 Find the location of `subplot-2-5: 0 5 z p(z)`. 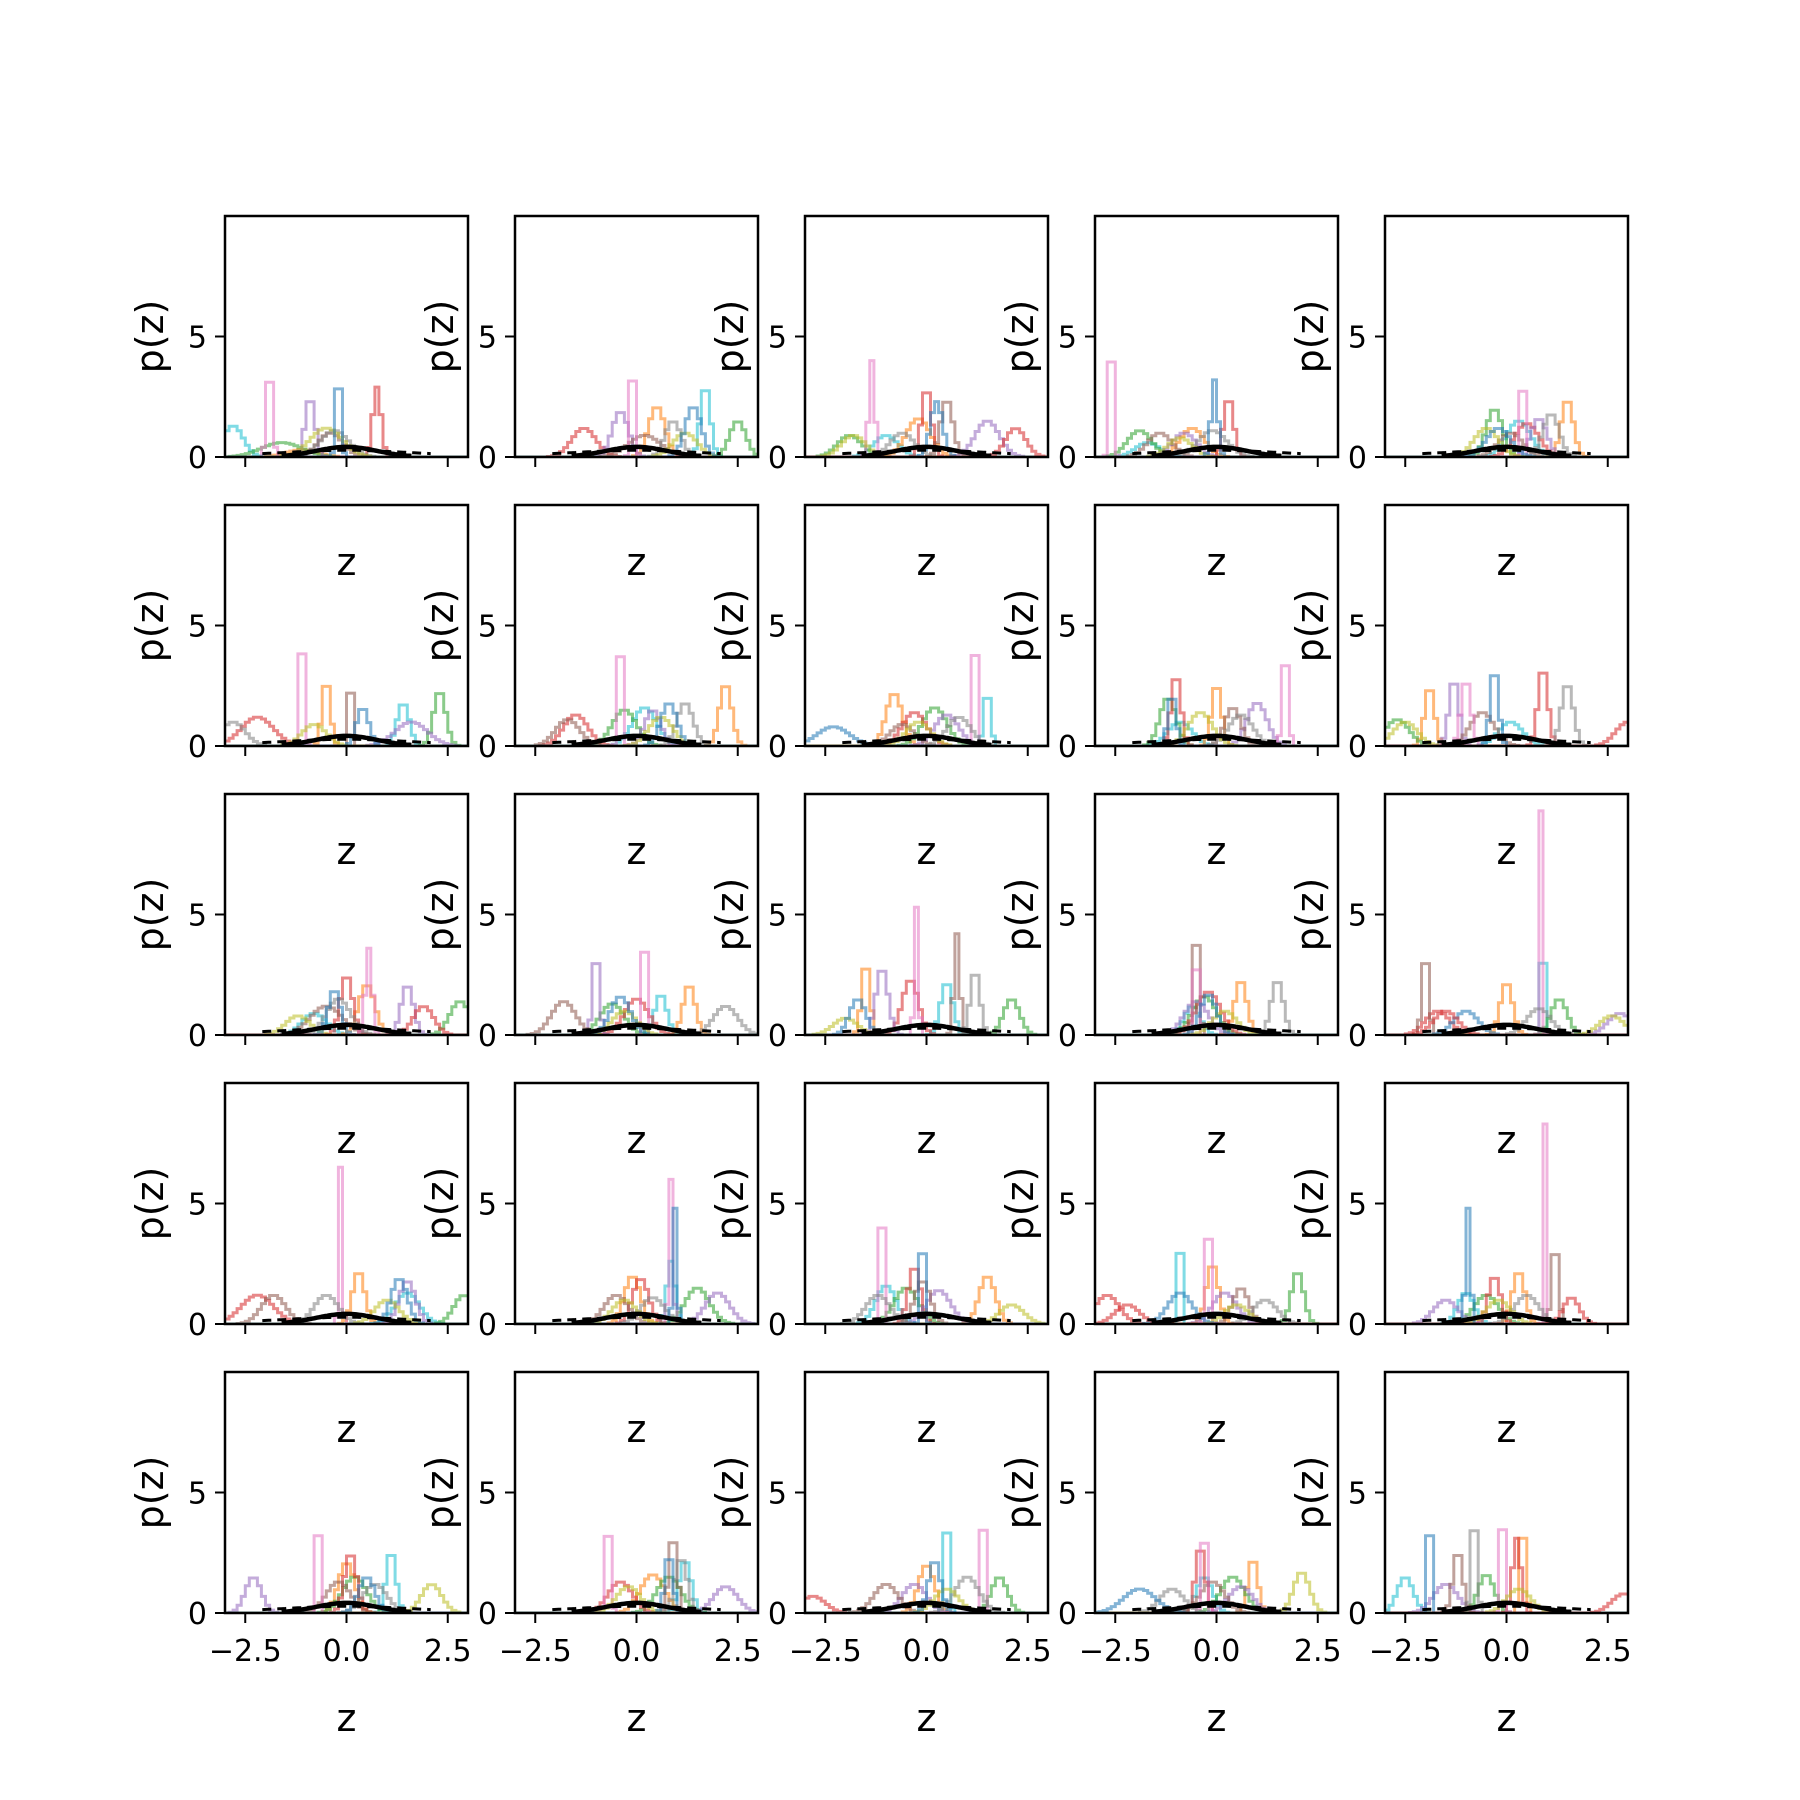

subplot-2-5: 0 5 z p(z) is located at coordinates (1459, 688).